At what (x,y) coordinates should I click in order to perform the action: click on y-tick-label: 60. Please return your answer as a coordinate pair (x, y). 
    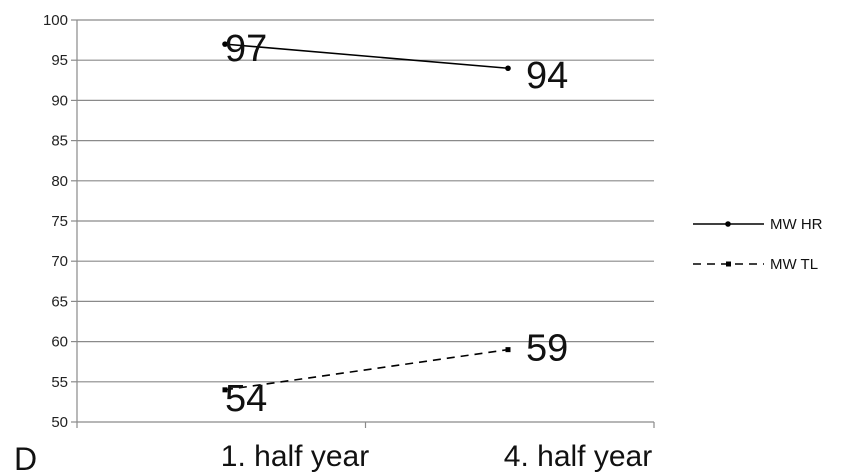
    Looking at the image, I should click on (59, 342).